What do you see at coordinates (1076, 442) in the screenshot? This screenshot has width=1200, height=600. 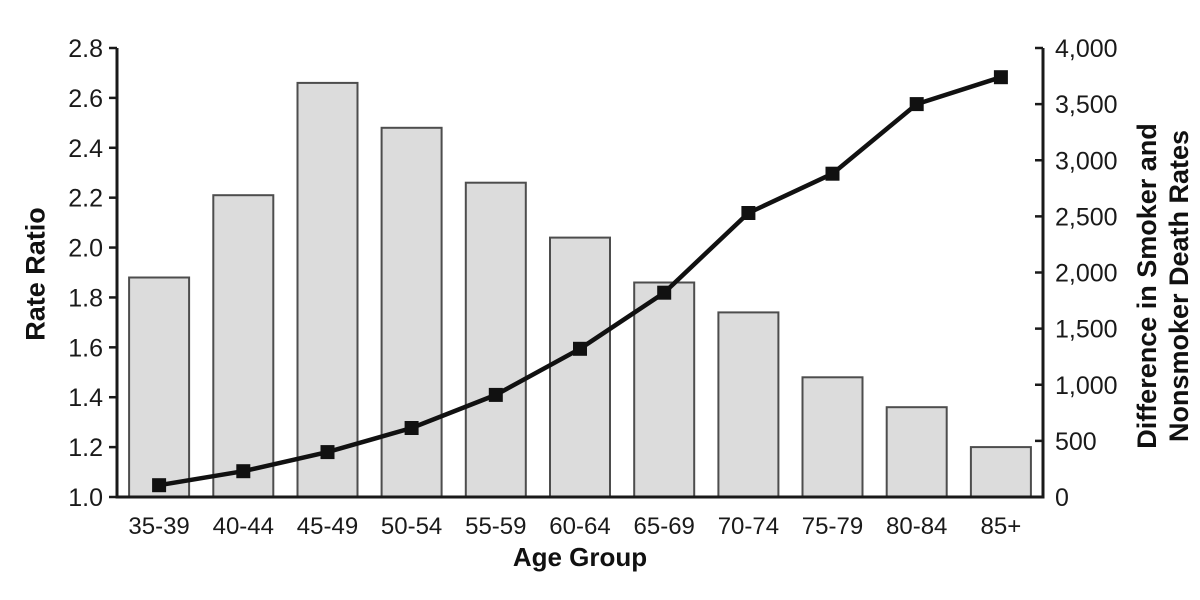 I see `right-axis-tick-label: 500` at bounding box center [1076, 442].